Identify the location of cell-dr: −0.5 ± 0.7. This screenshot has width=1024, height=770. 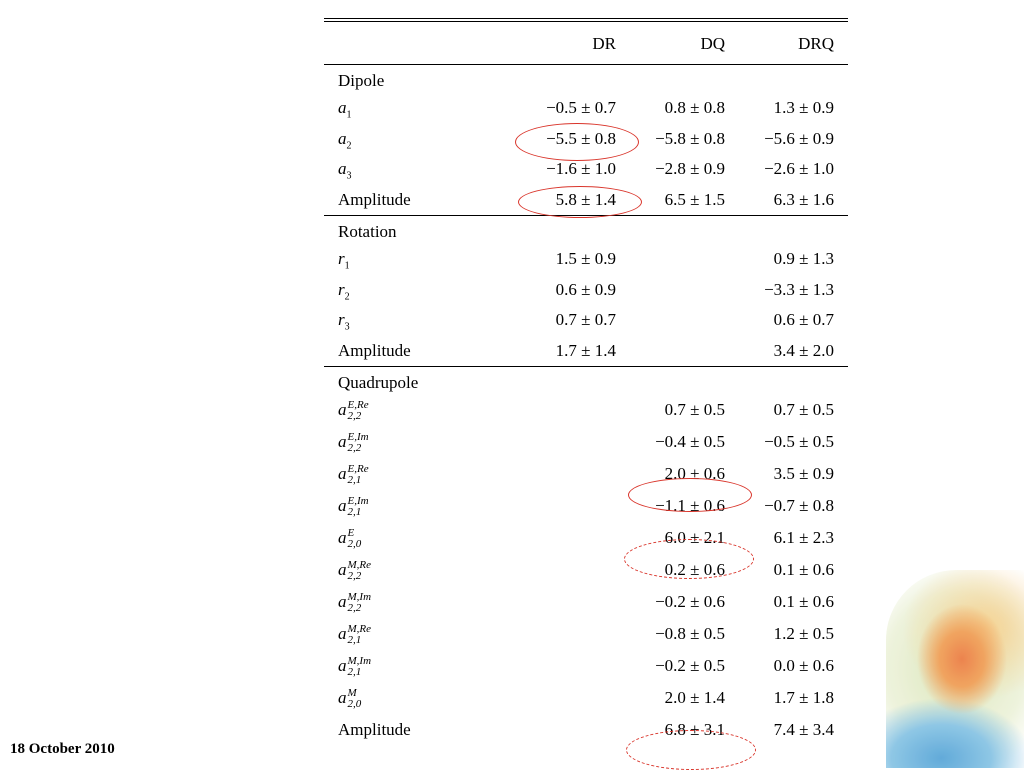
(581, 107).